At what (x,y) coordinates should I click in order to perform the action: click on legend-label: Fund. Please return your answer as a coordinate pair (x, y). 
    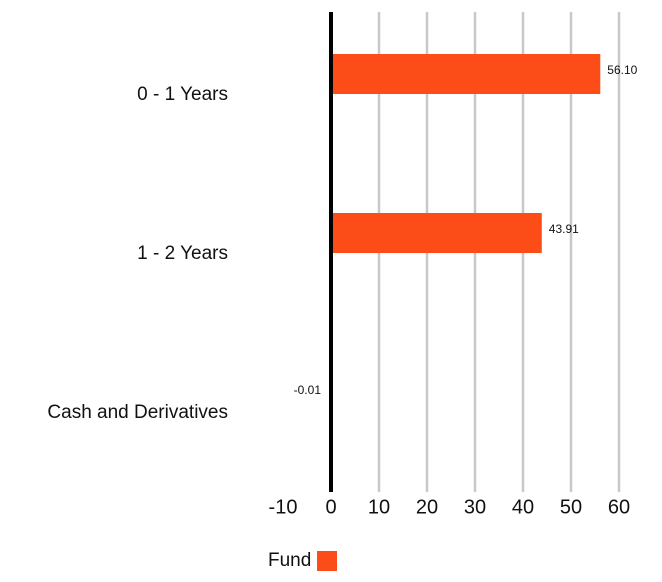
    Looking at the image, I should click on (290, 560).